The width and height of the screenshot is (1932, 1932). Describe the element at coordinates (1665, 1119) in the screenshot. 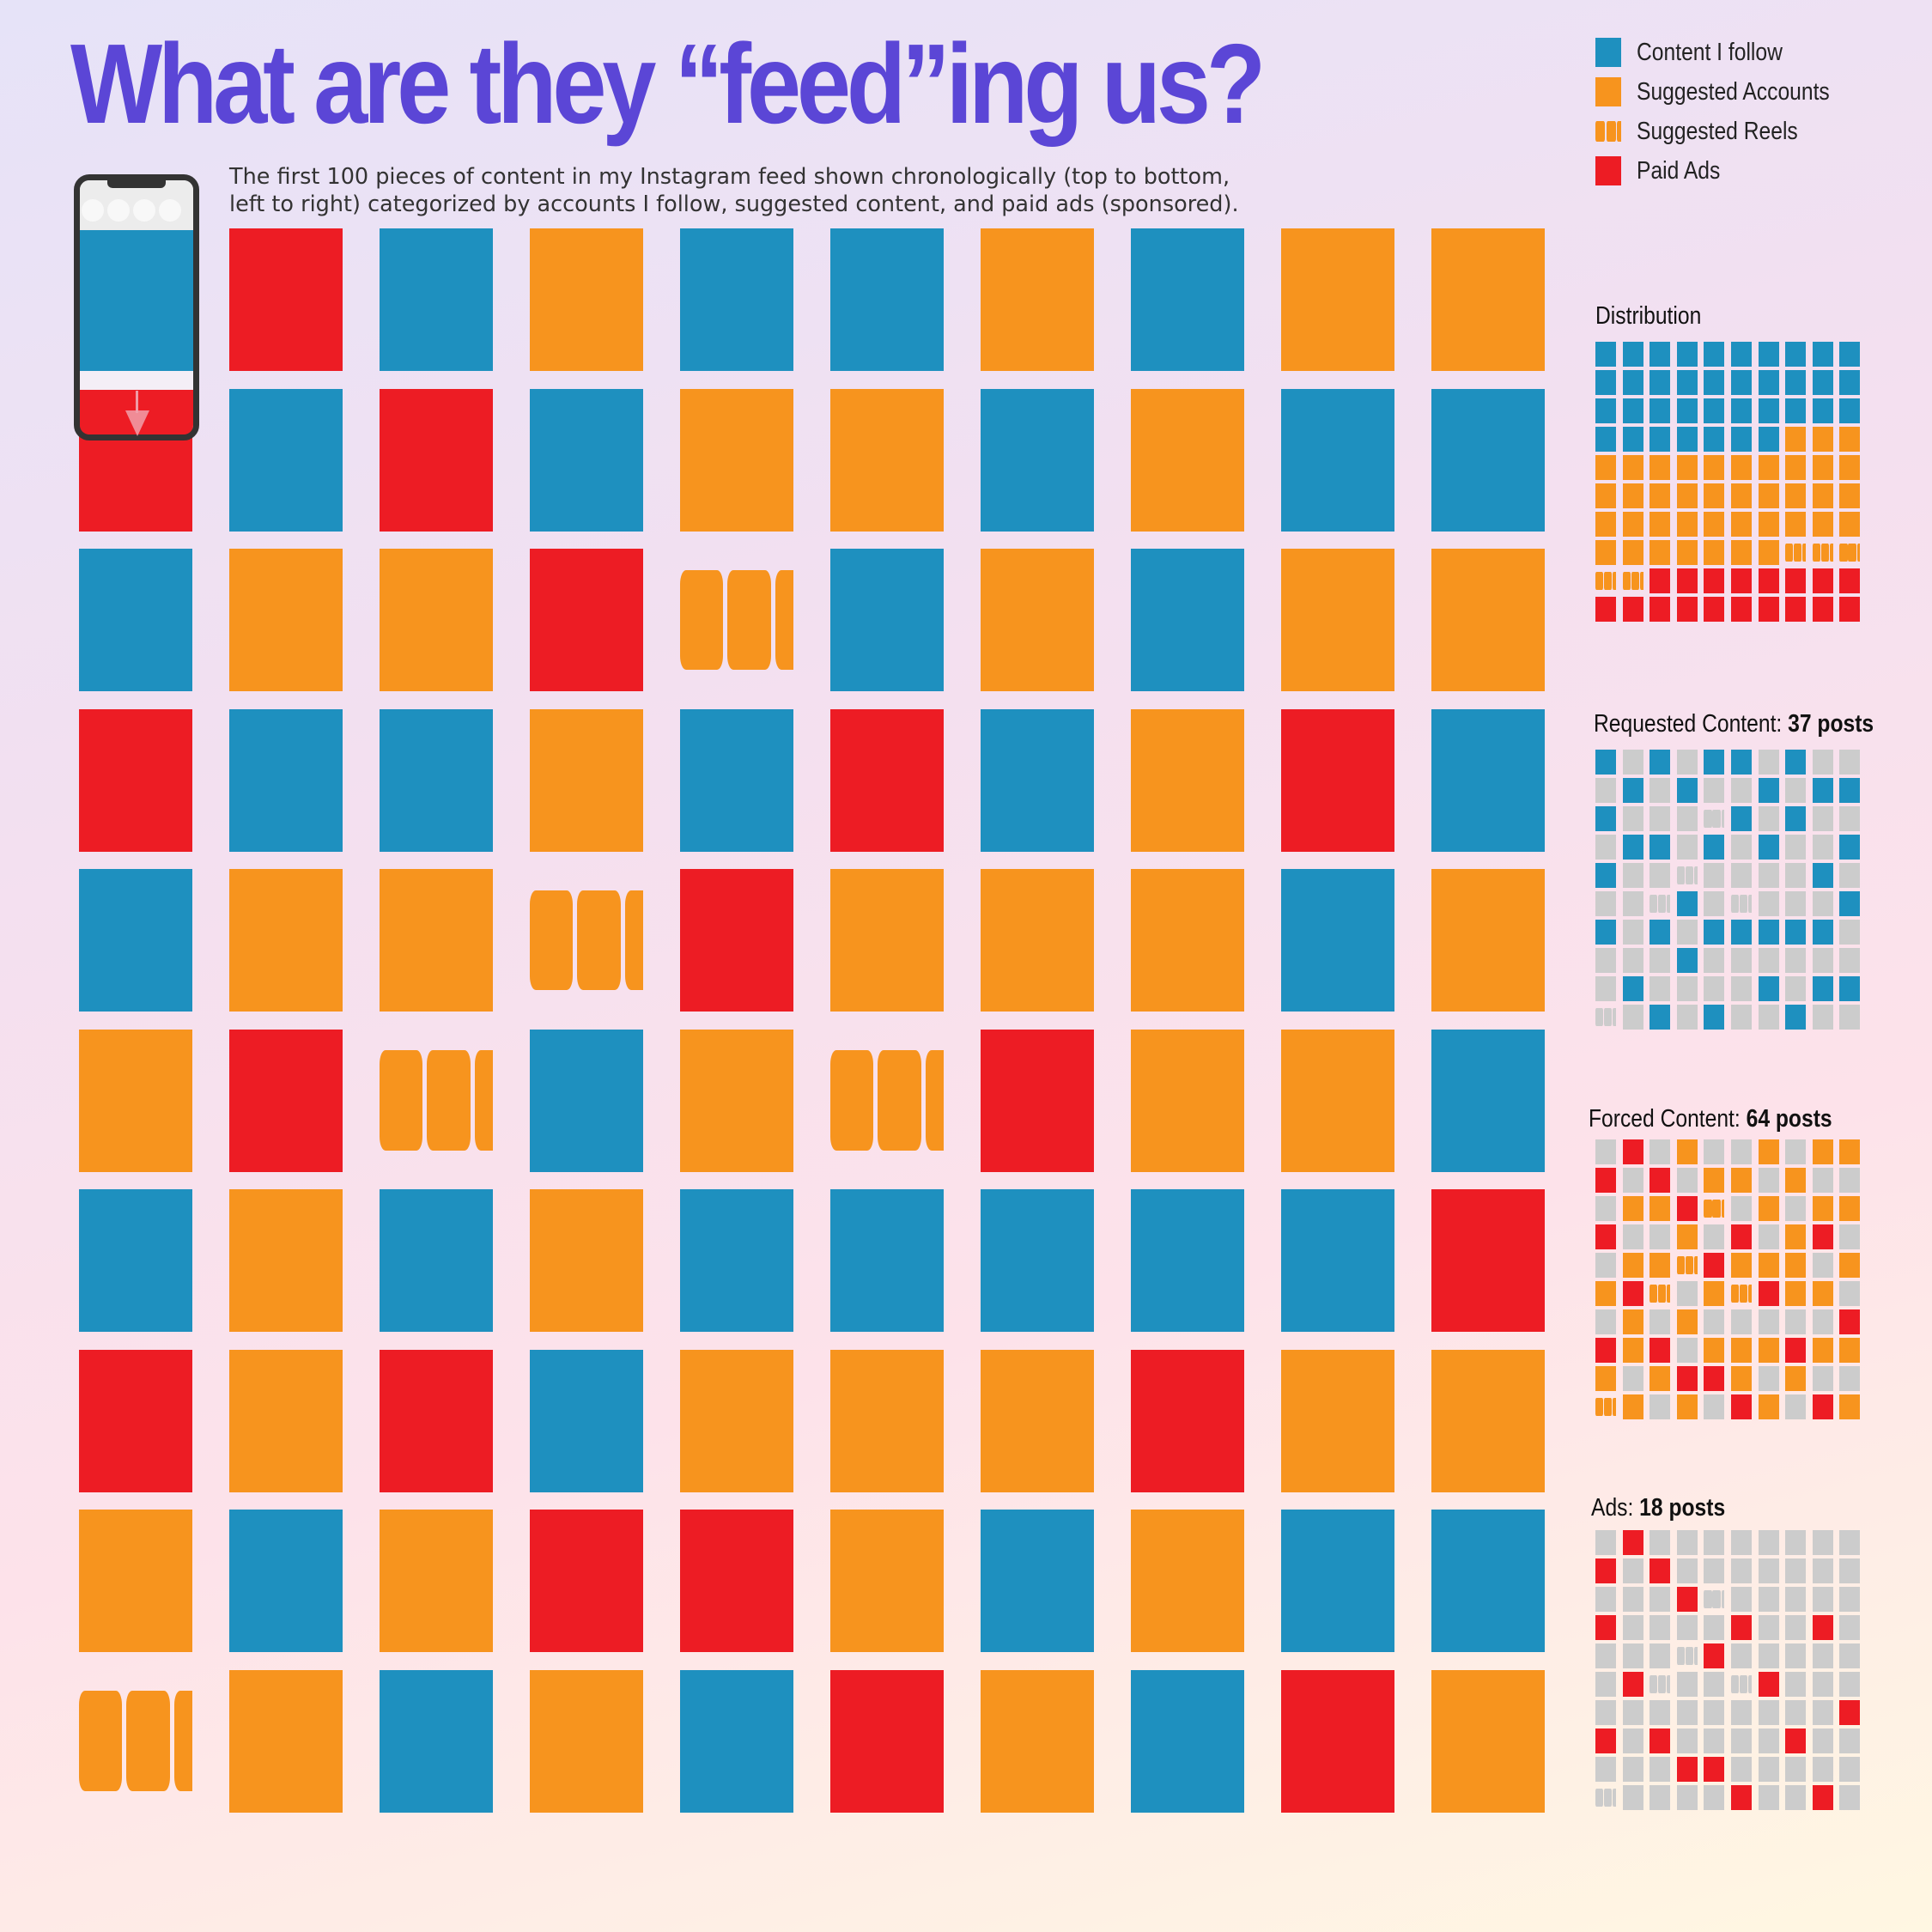

I see `forced-title-text: Forced Content:` at that location.